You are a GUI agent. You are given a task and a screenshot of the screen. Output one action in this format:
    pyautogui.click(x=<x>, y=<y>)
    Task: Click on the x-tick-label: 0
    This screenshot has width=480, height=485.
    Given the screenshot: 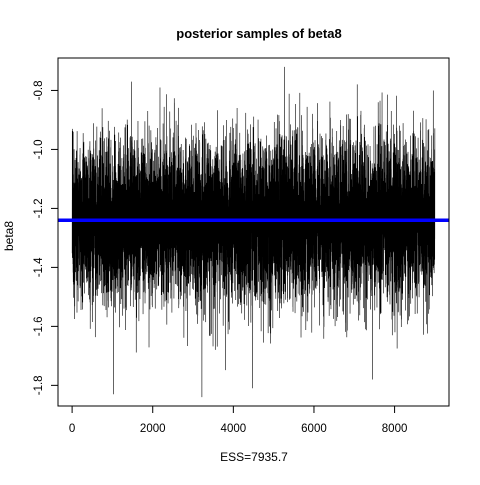 What is the action you would take?
    pyautogui.click(x=72, y=429)
    